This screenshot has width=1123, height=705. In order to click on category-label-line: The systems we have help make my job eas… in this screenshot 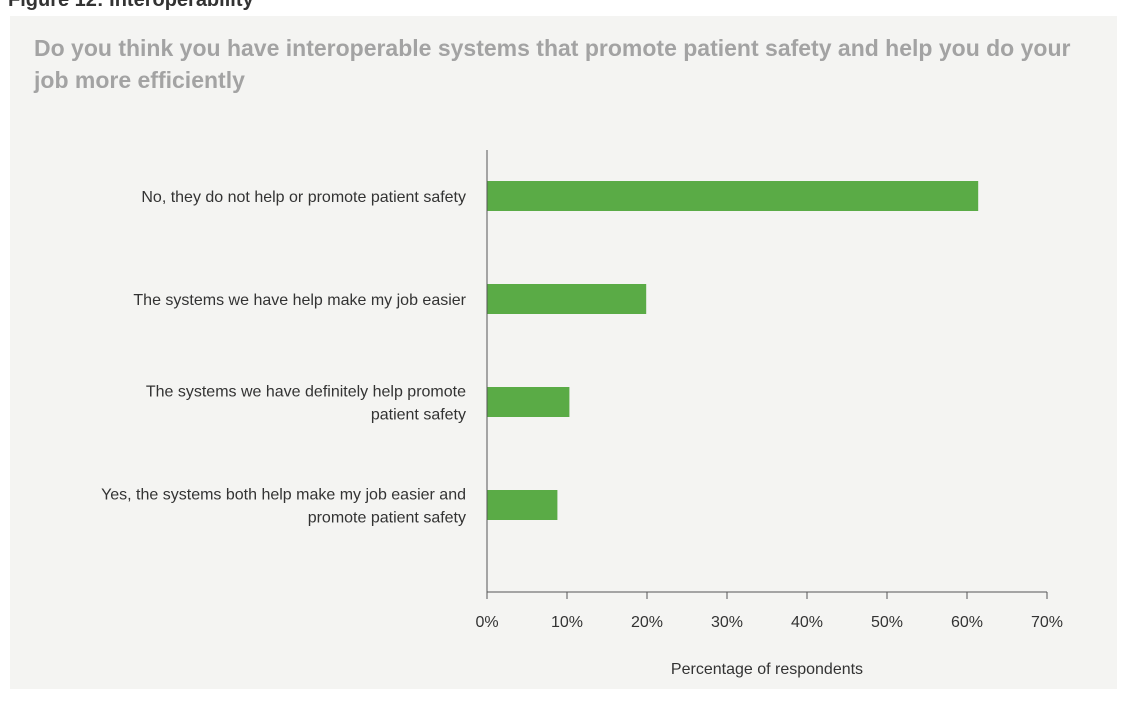, I will do `click(299, 300)`.